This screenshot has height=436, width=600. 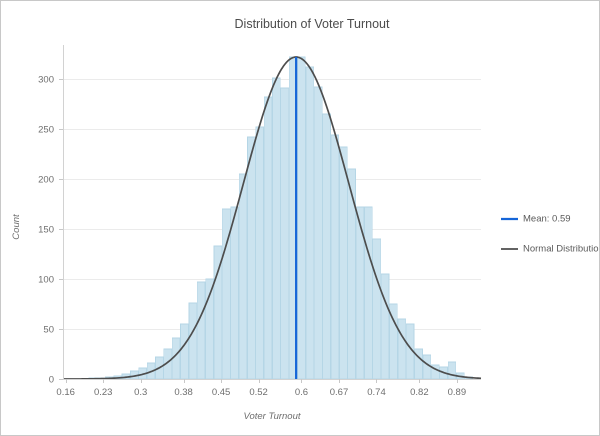 What do you see at coordinates (271, 416) in the screenshot?
I see `x-axis-title: Voter Turnout` at bounding box center [271, 416].